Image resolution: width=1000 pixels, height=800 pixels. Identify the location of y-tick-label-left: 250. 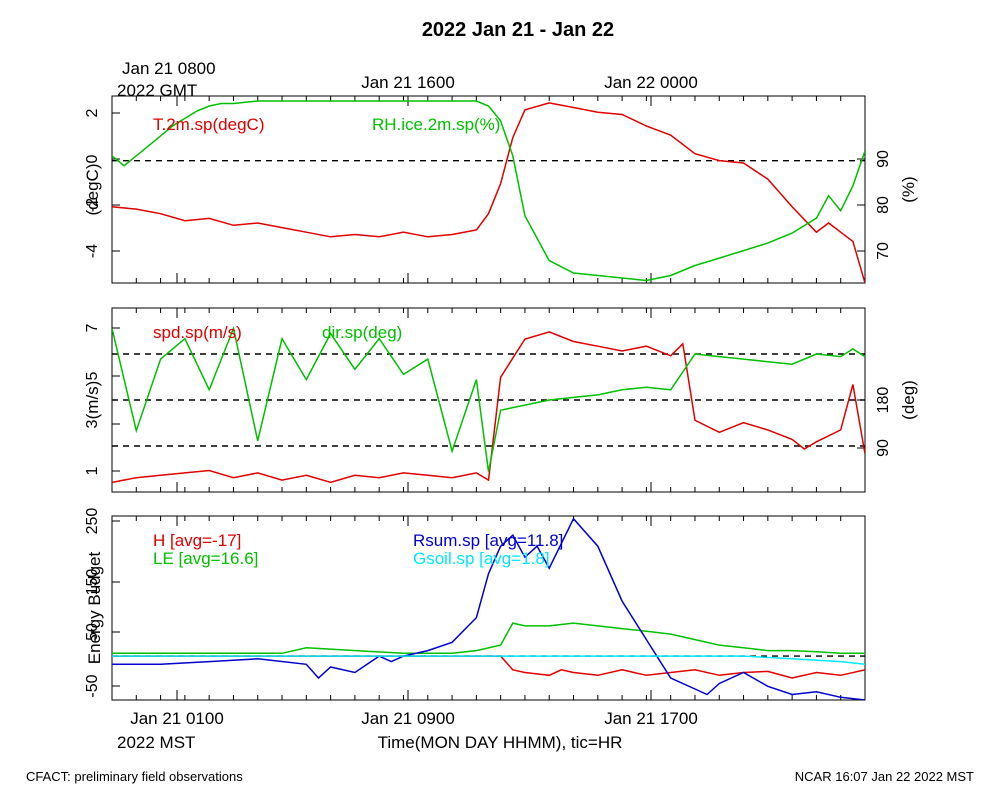
(92, 521).